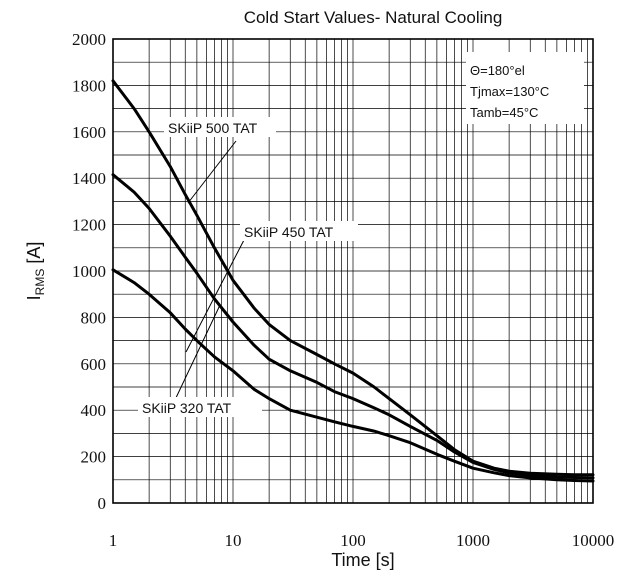  Describe the element at coordinates (89, 85) in the screenshot. I see `y-tick-label: 1800` at that location.